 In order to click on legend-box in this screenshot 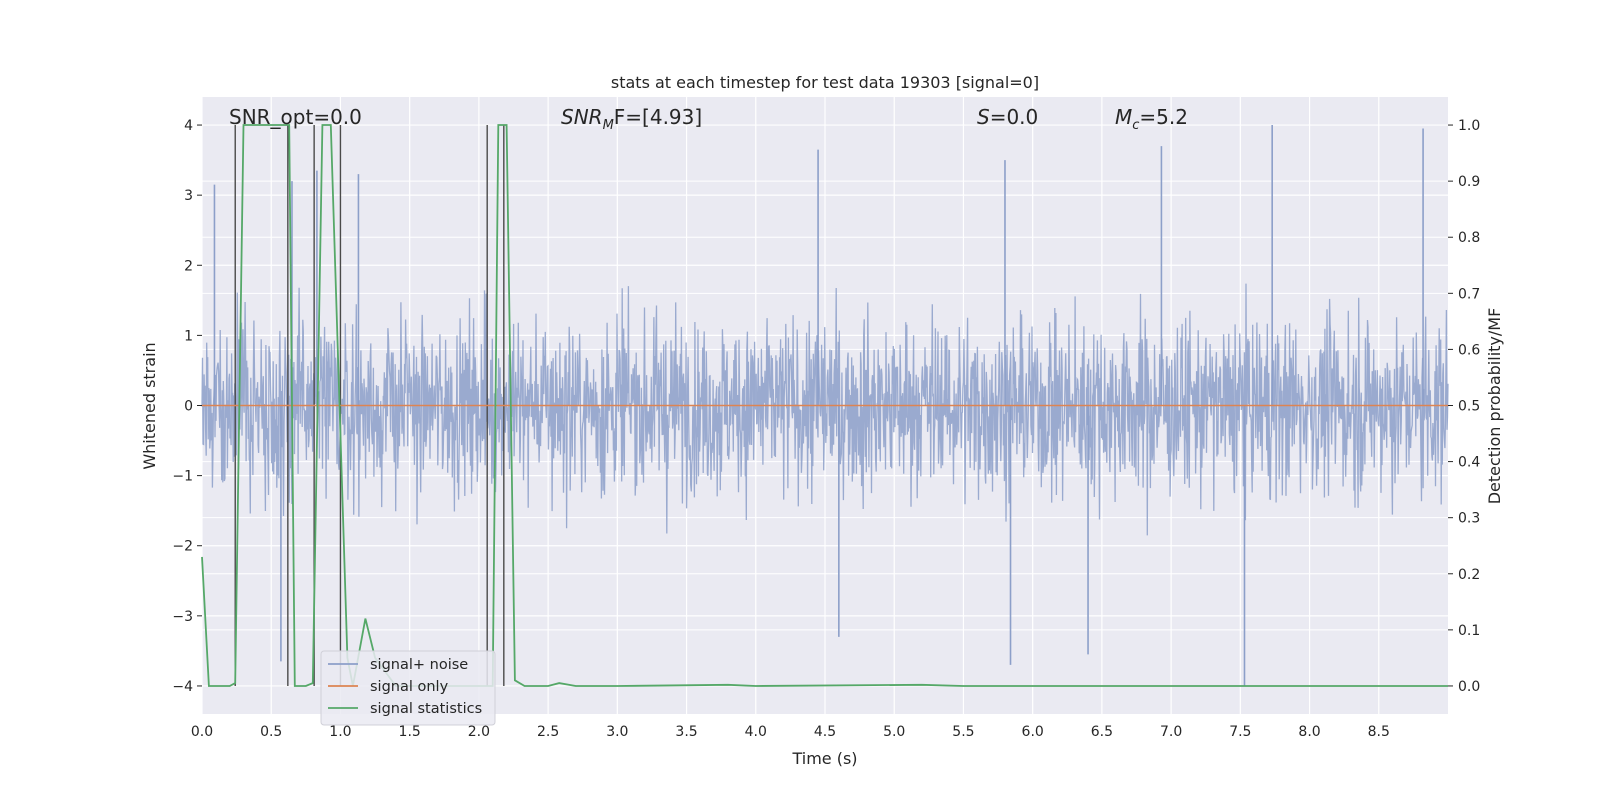, I will do `click(408, 688)`.